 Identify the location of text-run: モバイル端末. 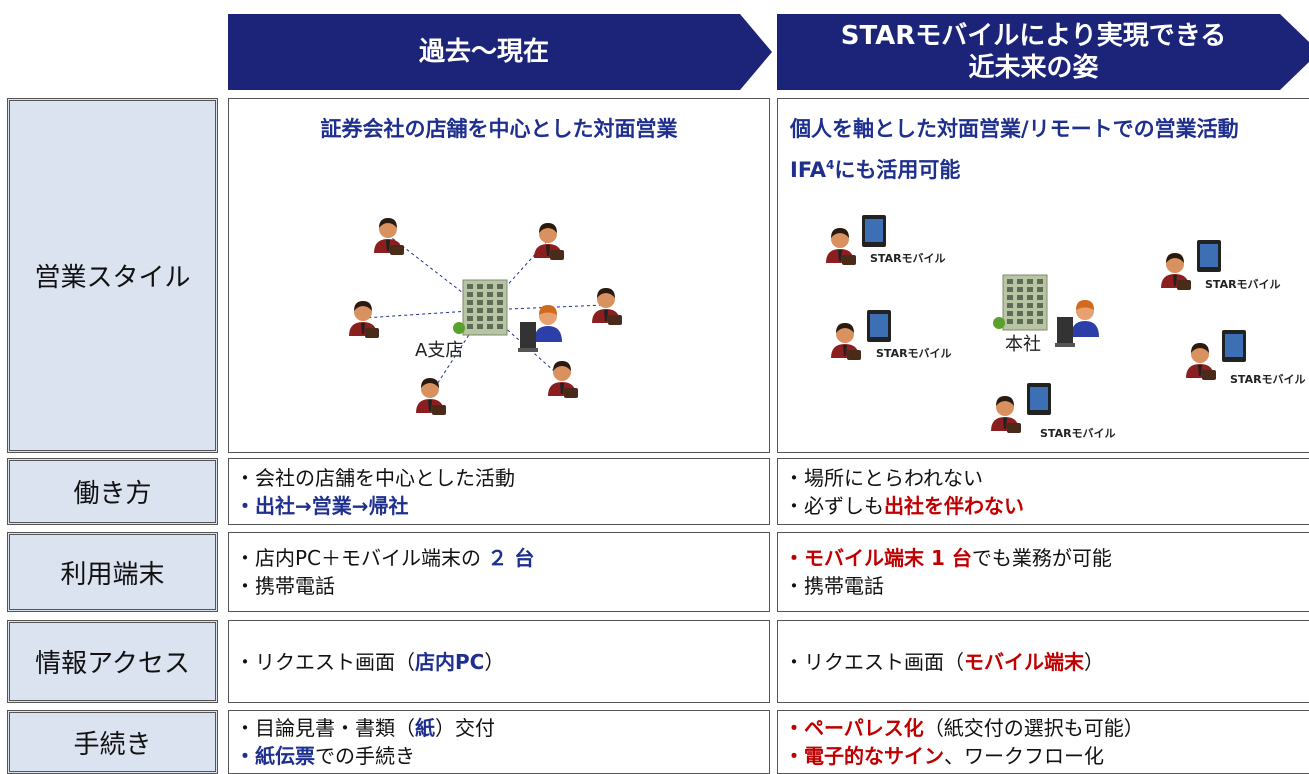
(1024, 661).